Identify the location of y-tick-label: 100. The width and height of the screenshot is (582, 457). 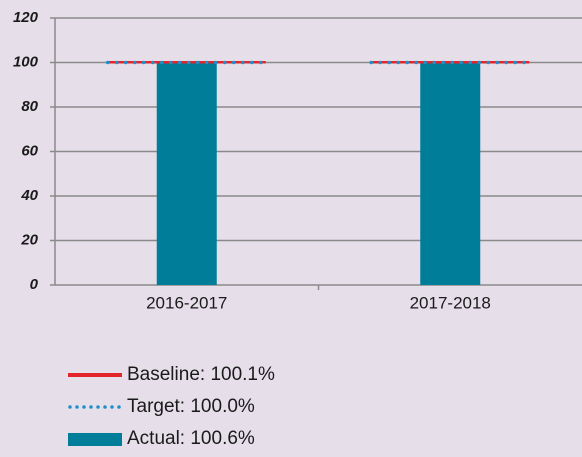
(26, 61).